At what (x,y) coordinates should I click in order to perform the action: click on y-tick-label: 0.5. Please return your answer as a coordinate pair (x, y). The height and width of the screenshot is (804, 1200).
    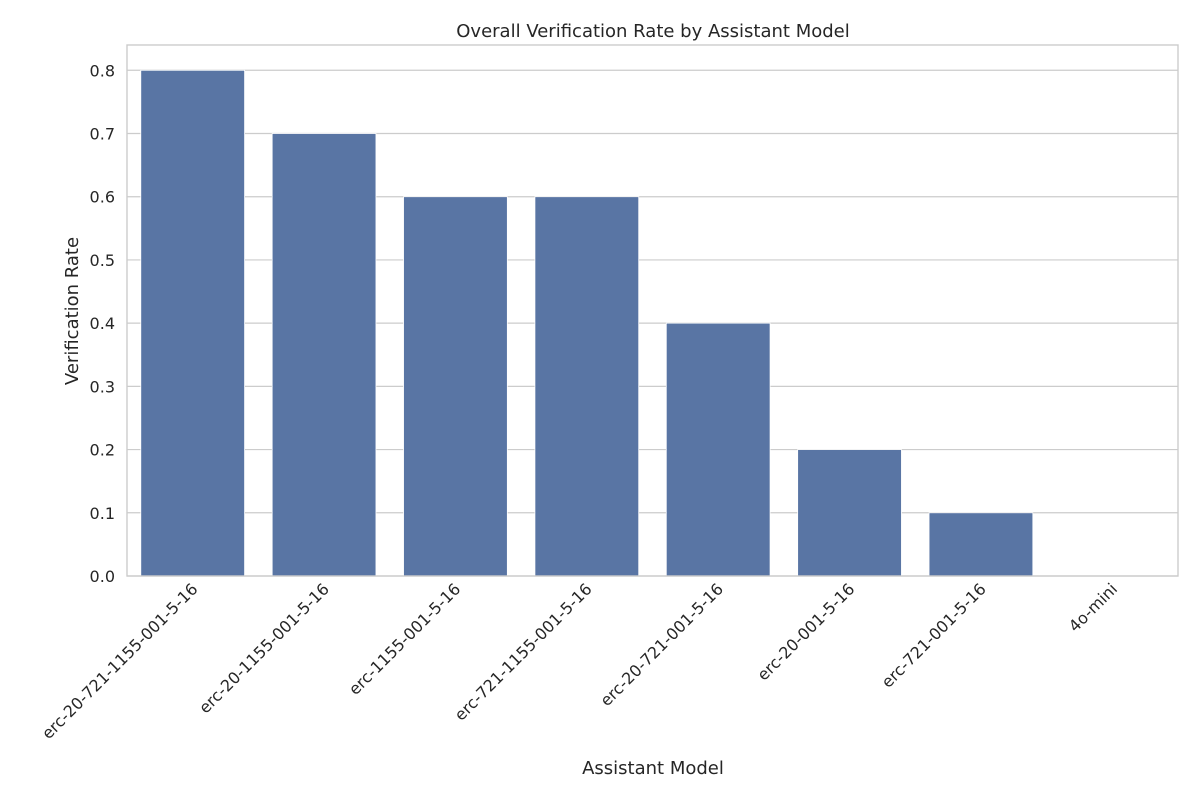
    Looking at the image, I should click on (102, 260).